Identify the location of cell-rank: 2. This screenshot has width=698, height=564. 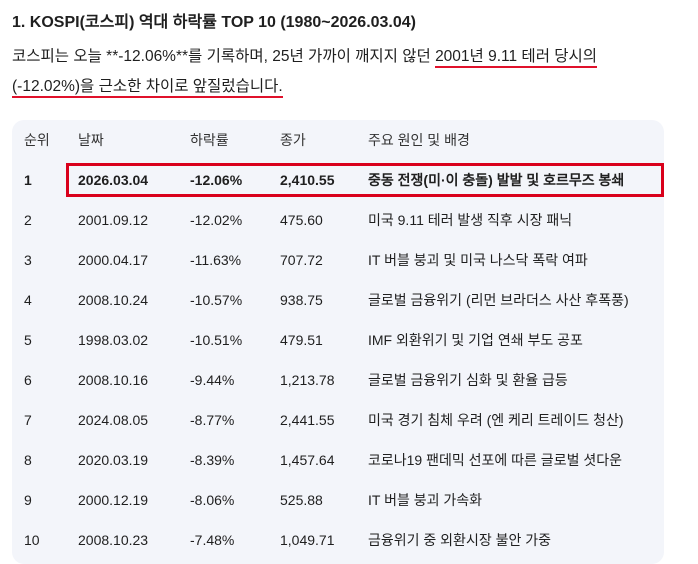
(28, 220).